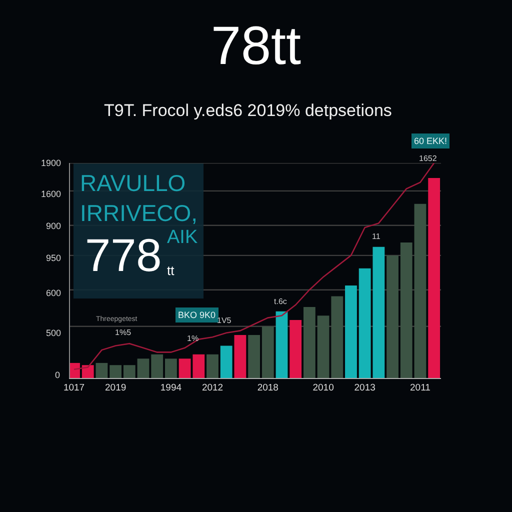 The width and height of the screenshot is (512, 512). I want to click on annotation: RAVULLO IRRIVECO,, so click(139, 198).